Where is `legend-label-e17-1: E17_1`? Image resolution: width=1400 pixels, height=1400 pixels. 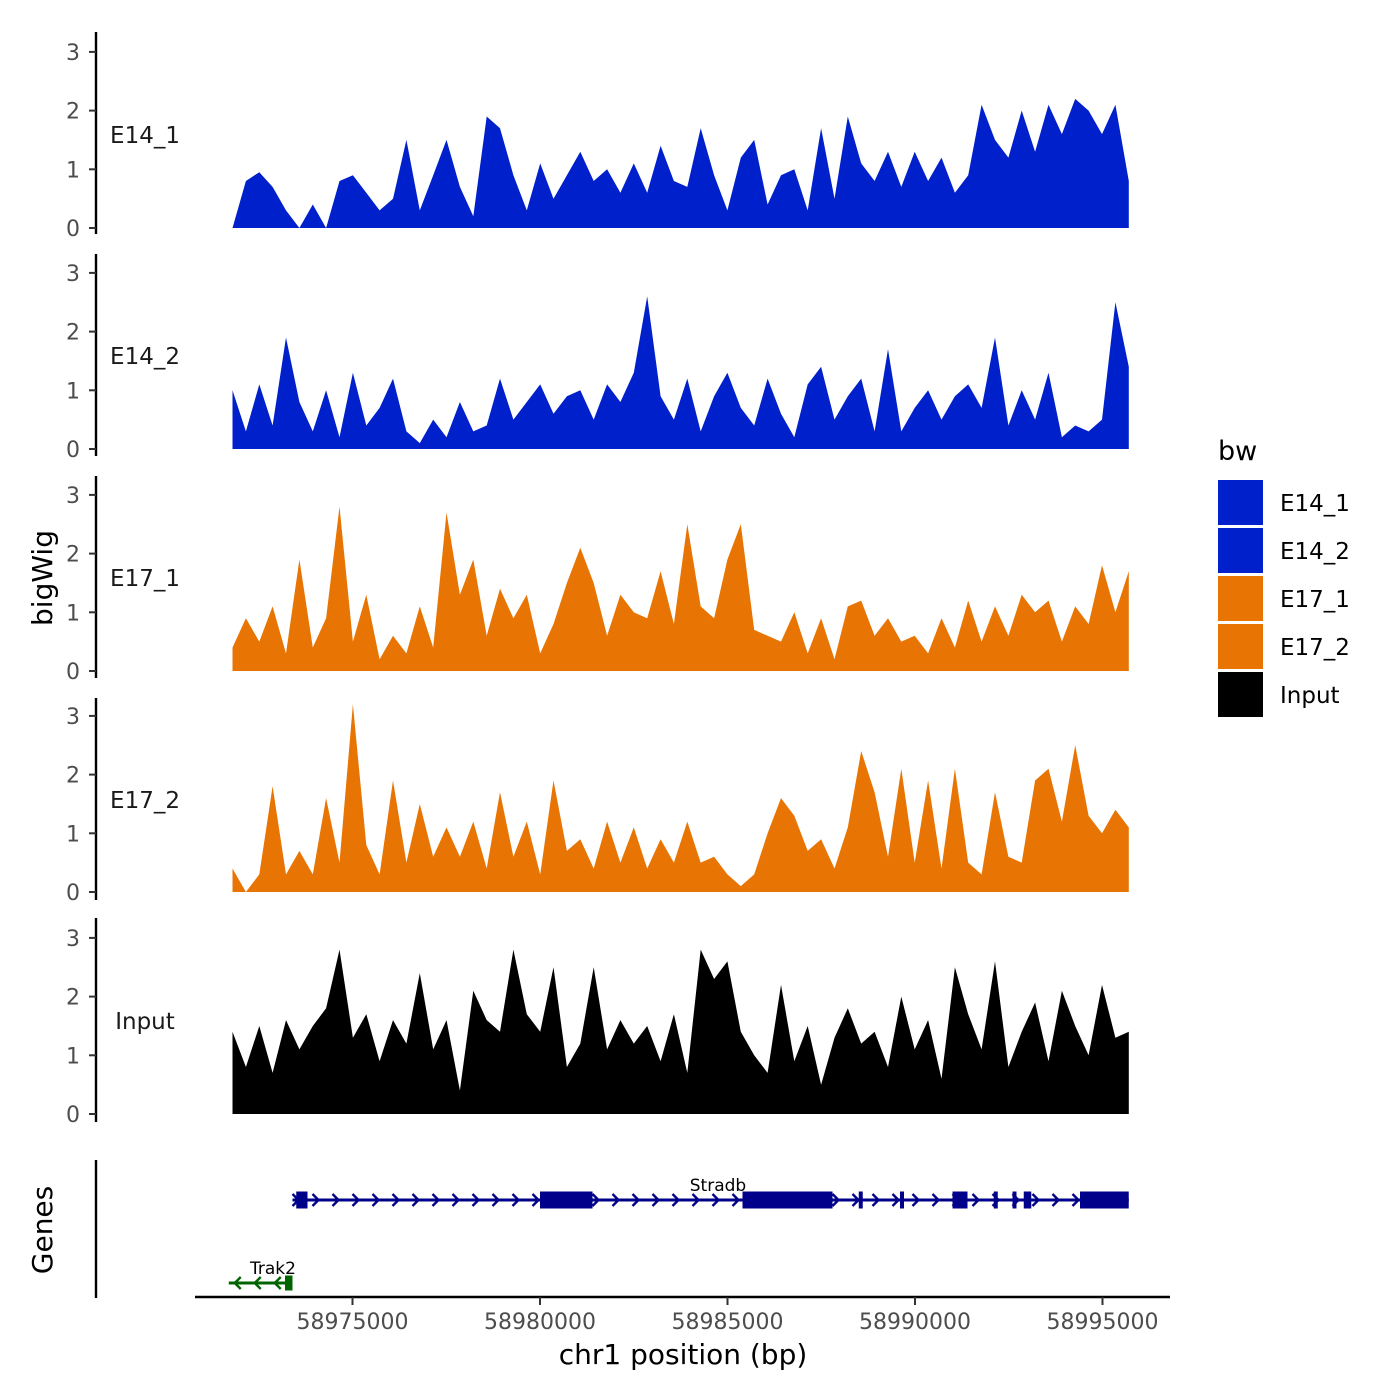
legend-label-e17-1: E17_1 is located at coordinates (1315, 600).